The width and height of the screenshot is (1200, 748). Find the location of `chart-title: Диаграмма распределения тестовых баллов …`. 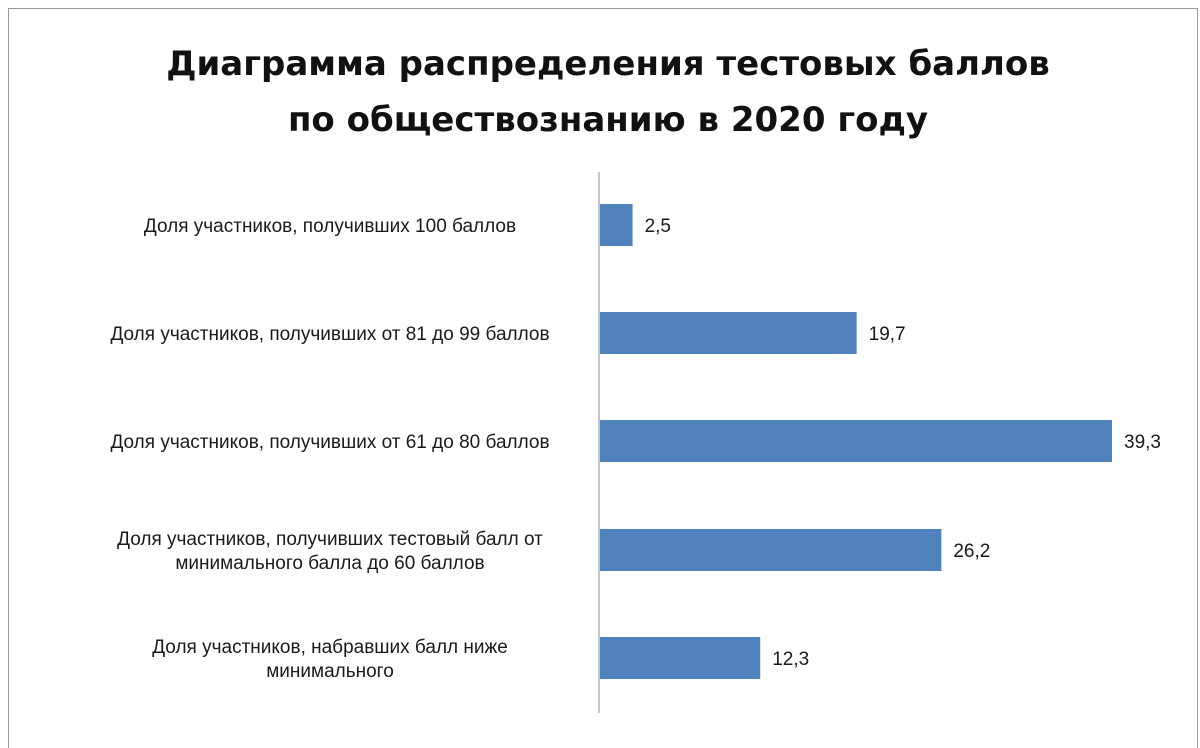

chart-title: Диаграмма распределения тестовых баллов … is located at coordinates (600, 92).